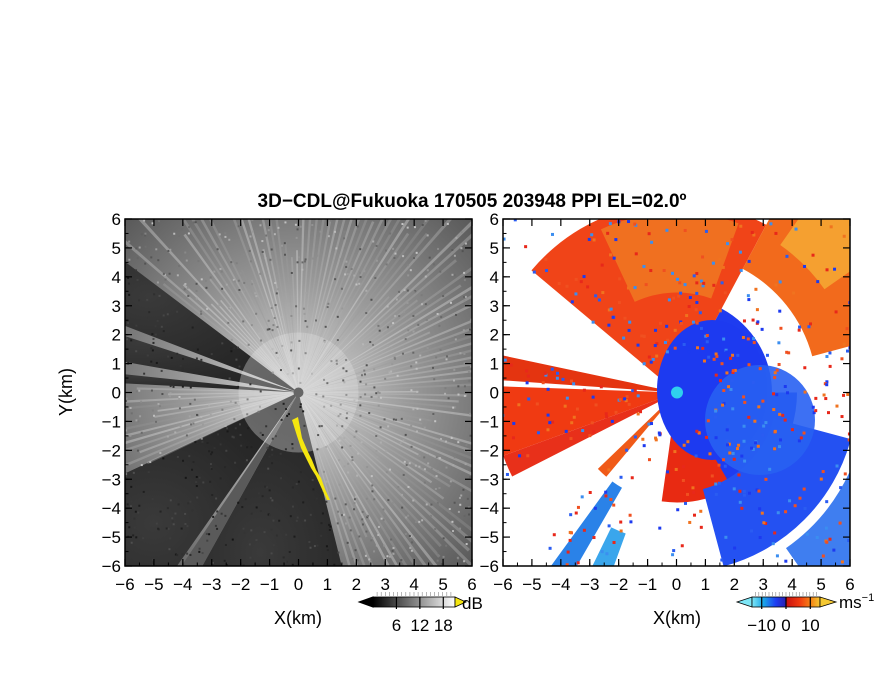  I want to click on left-colorbar: 6 12 18 dB, so click(420, 613).